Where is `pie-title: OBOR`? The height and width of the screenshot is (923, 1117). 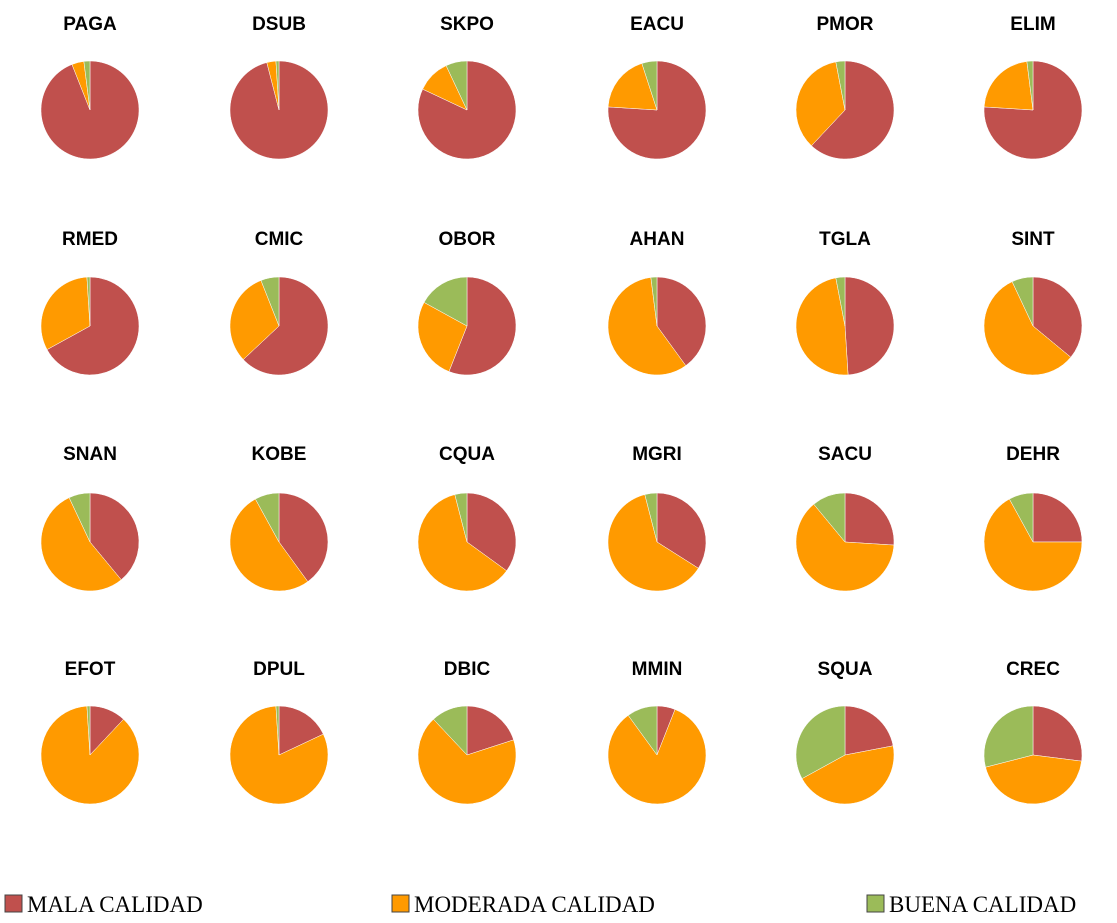 pie-title: OBOR is located at coordinates (467, 239).